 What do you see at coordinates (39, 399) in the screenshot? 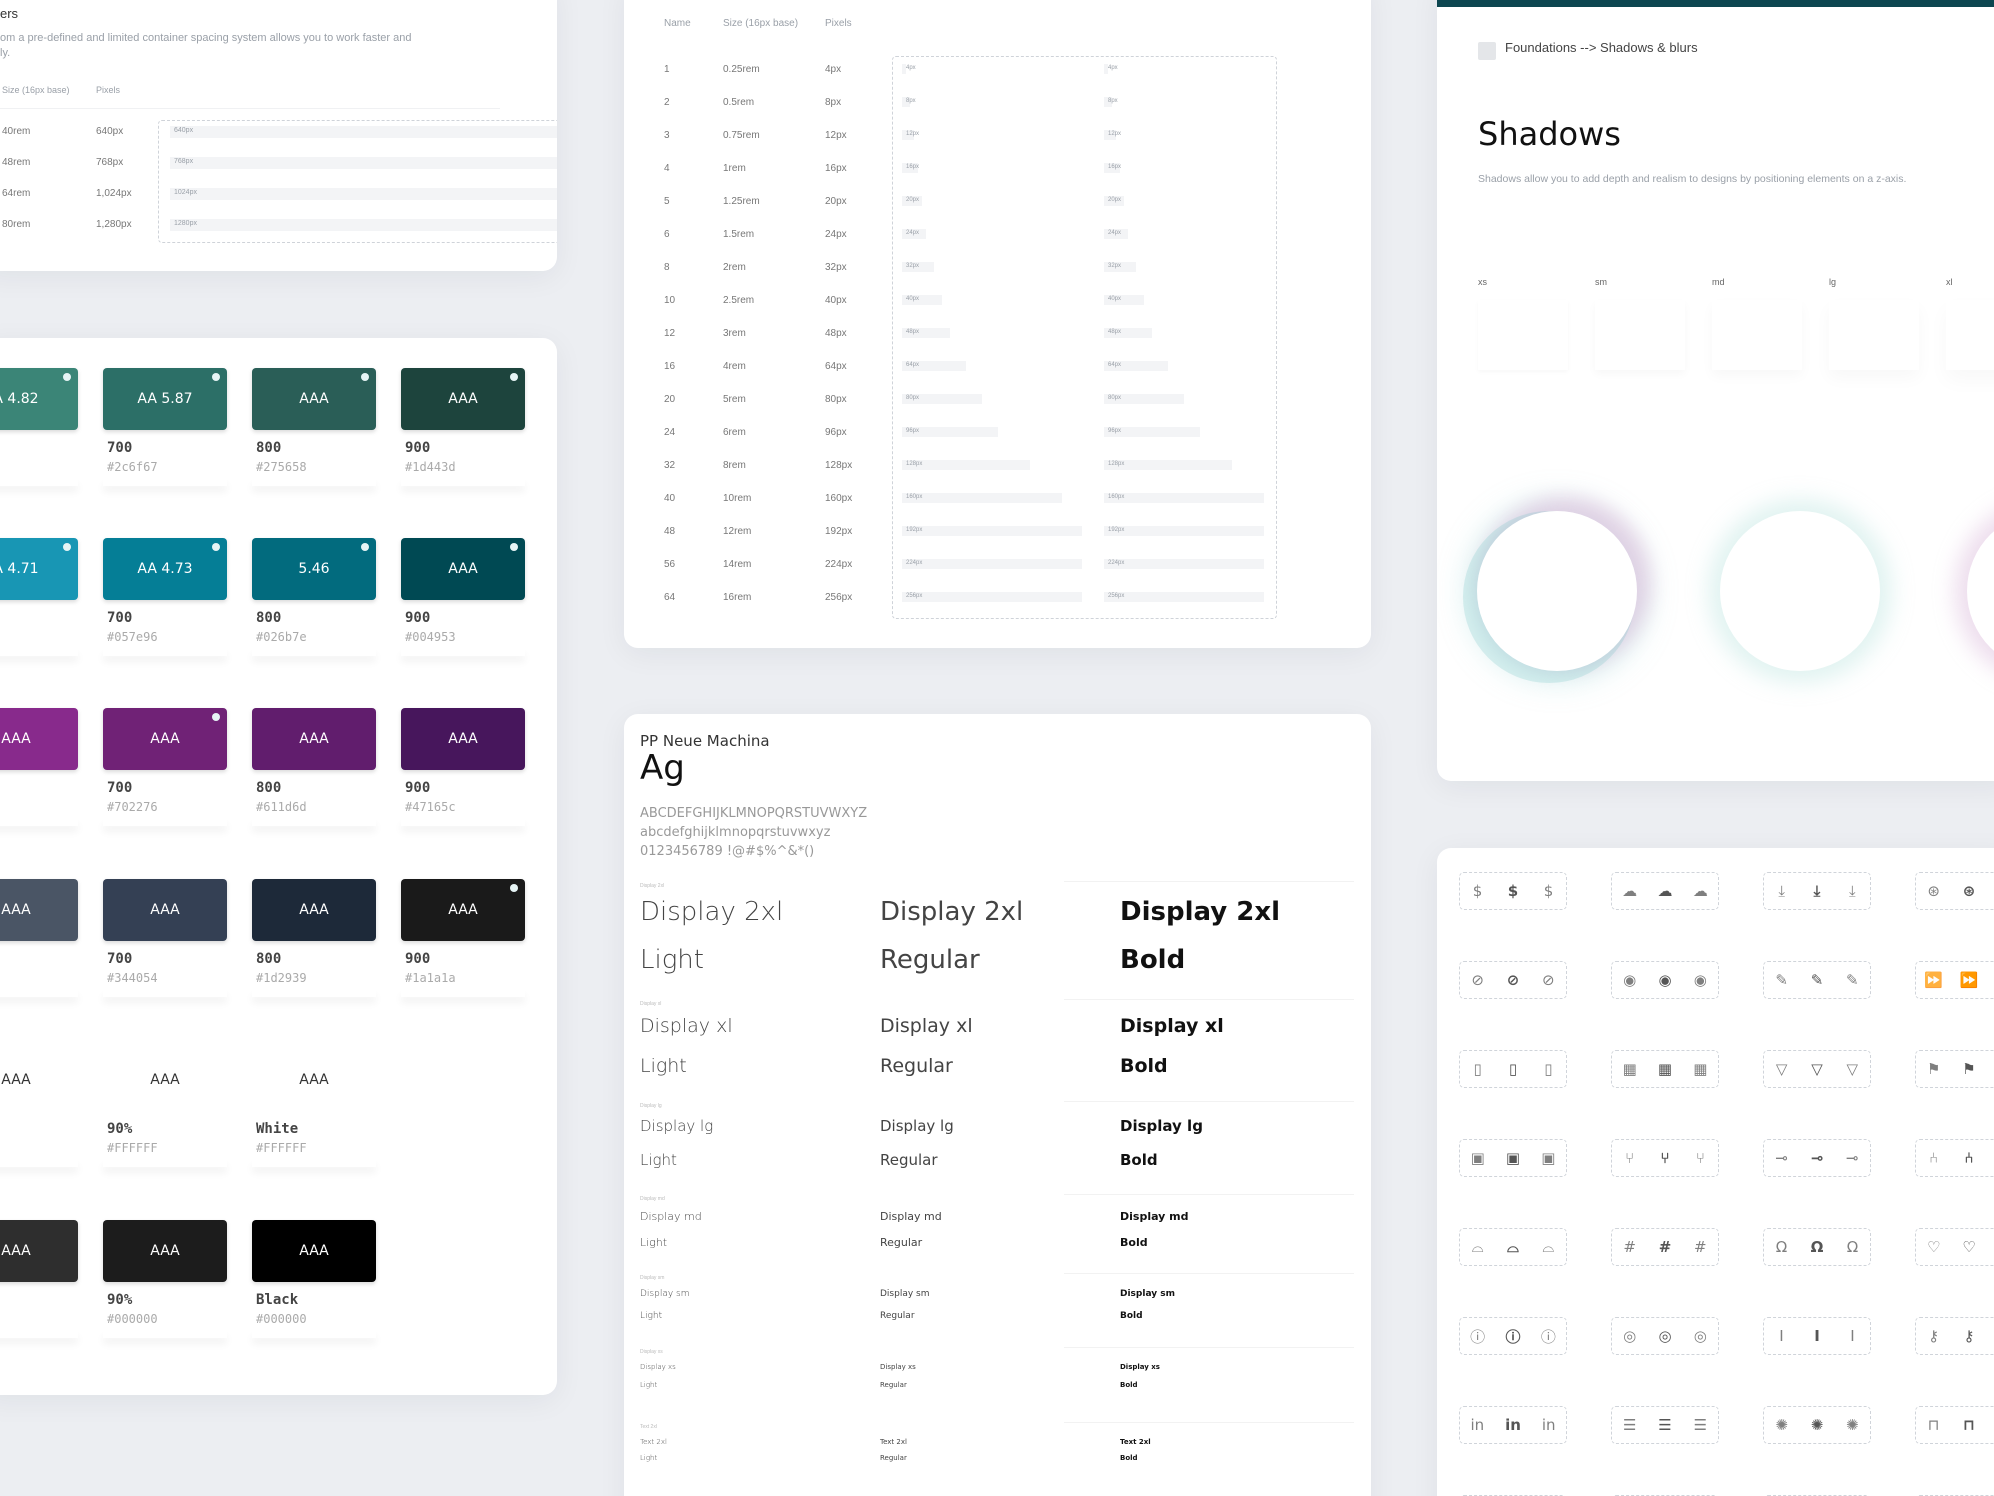
I see `color-swatch: A 4.82` at bounding box center [39, 399].